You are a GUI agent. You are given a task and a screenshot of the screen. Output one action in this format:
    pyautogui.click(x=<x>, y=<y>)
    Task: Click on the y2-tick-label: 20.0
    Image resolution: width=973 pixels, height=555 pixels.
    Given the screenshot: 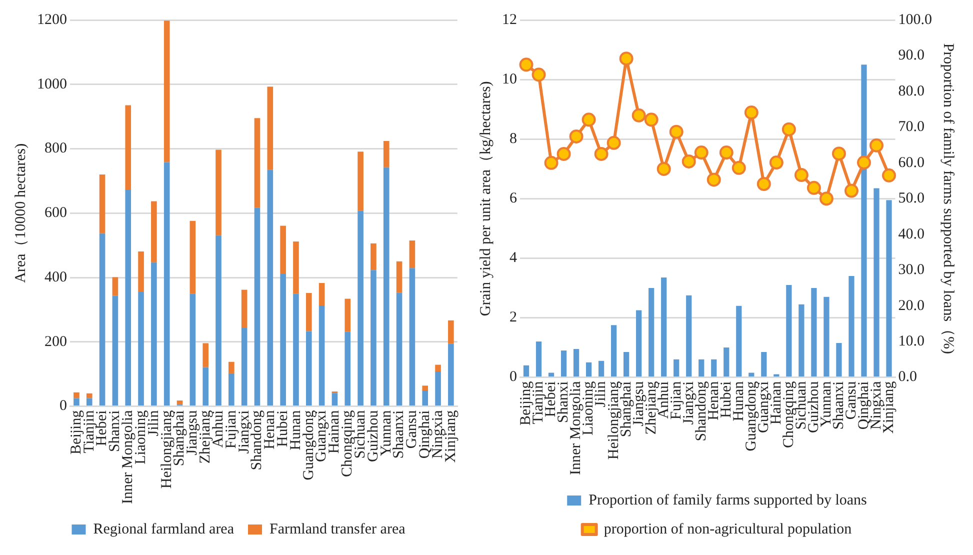 What is the action you would take?
    pyautogui.click(x=911, y=306)
    